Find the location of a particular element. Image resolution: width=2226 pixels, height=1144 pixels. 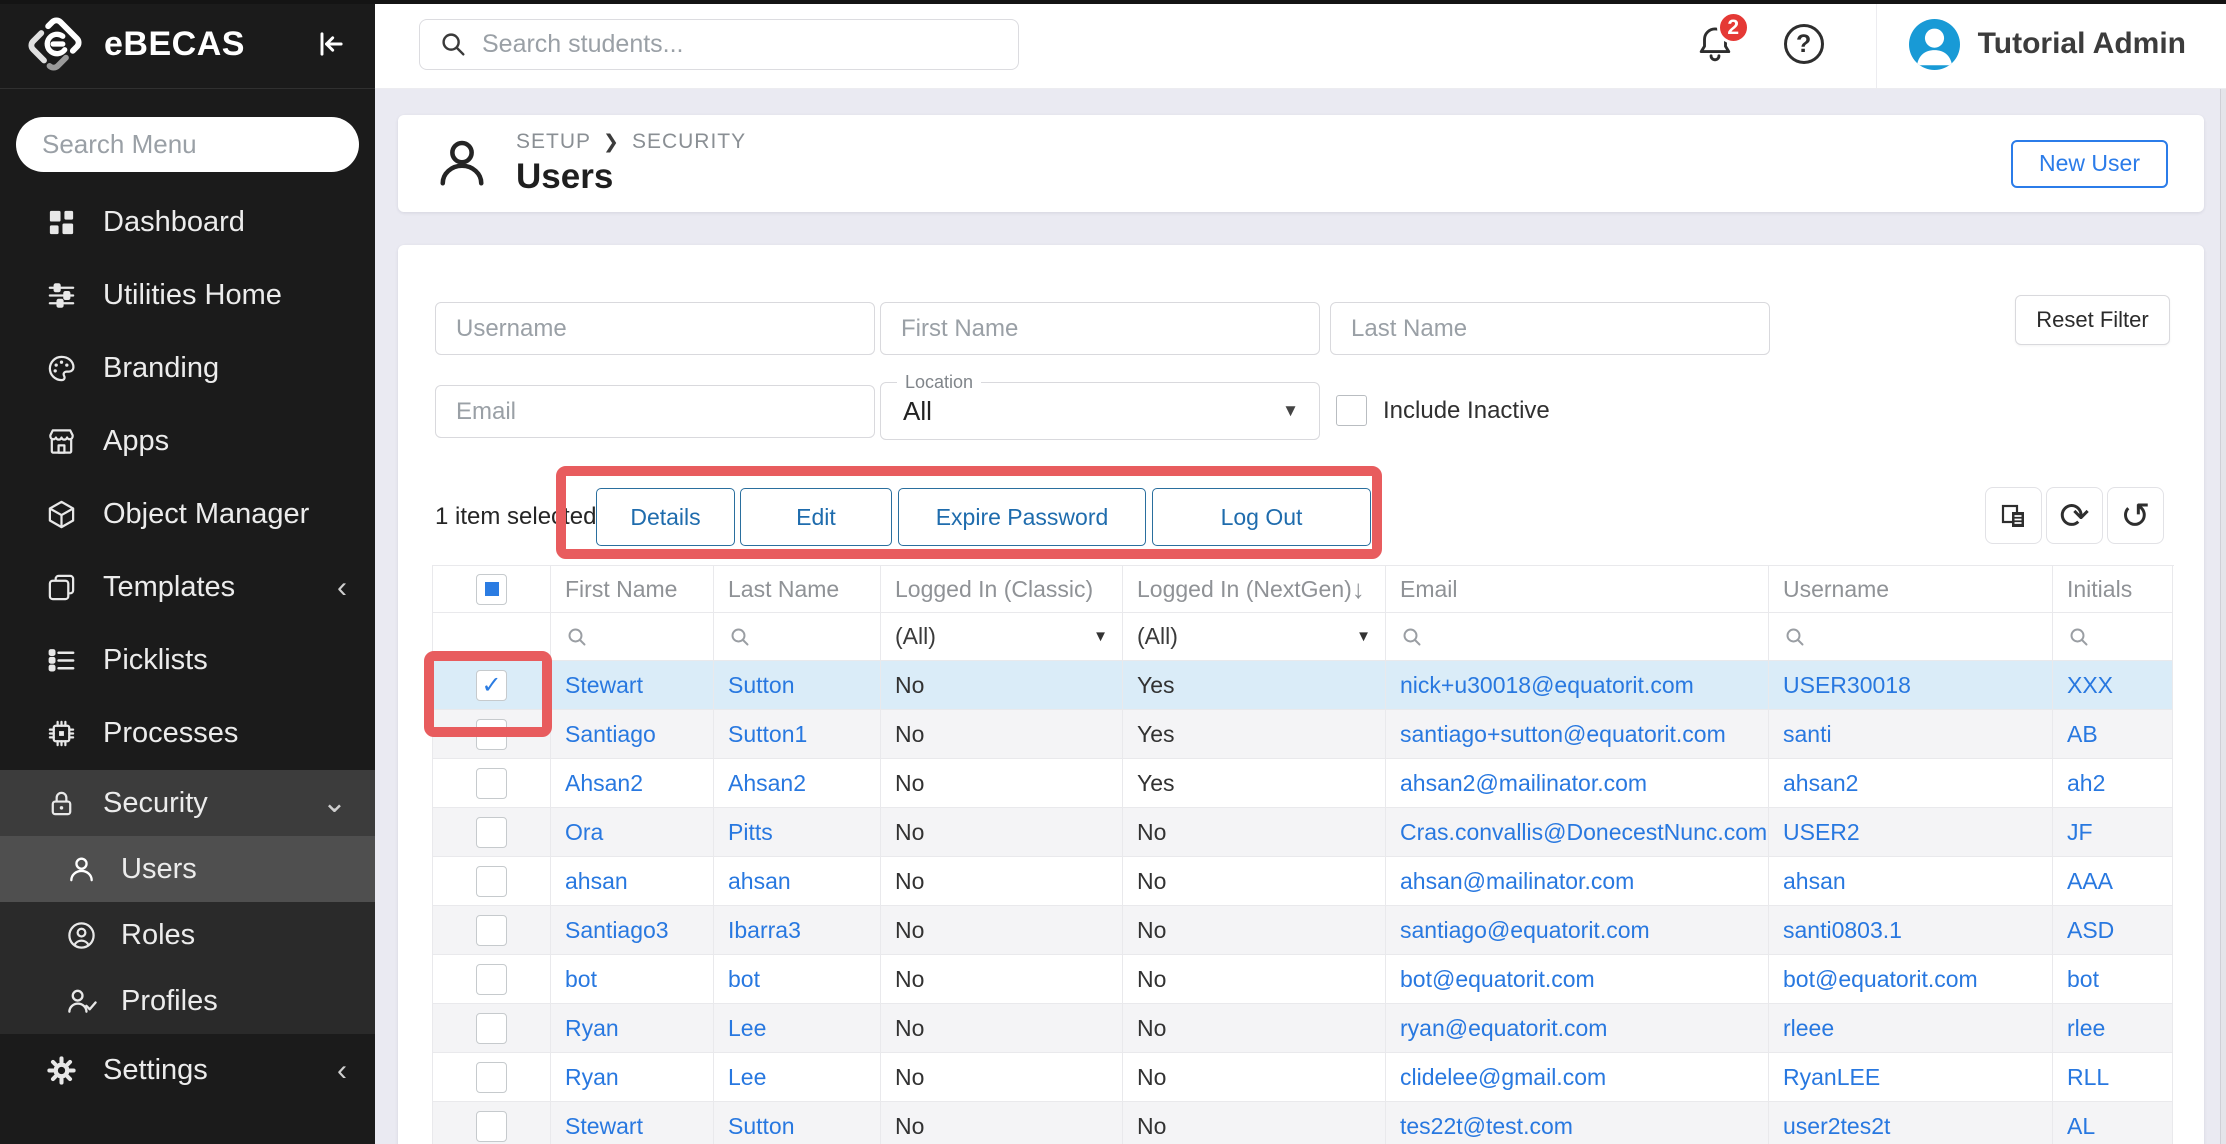

cell-last-name: Sutton is located at coordinates (797, 1123).